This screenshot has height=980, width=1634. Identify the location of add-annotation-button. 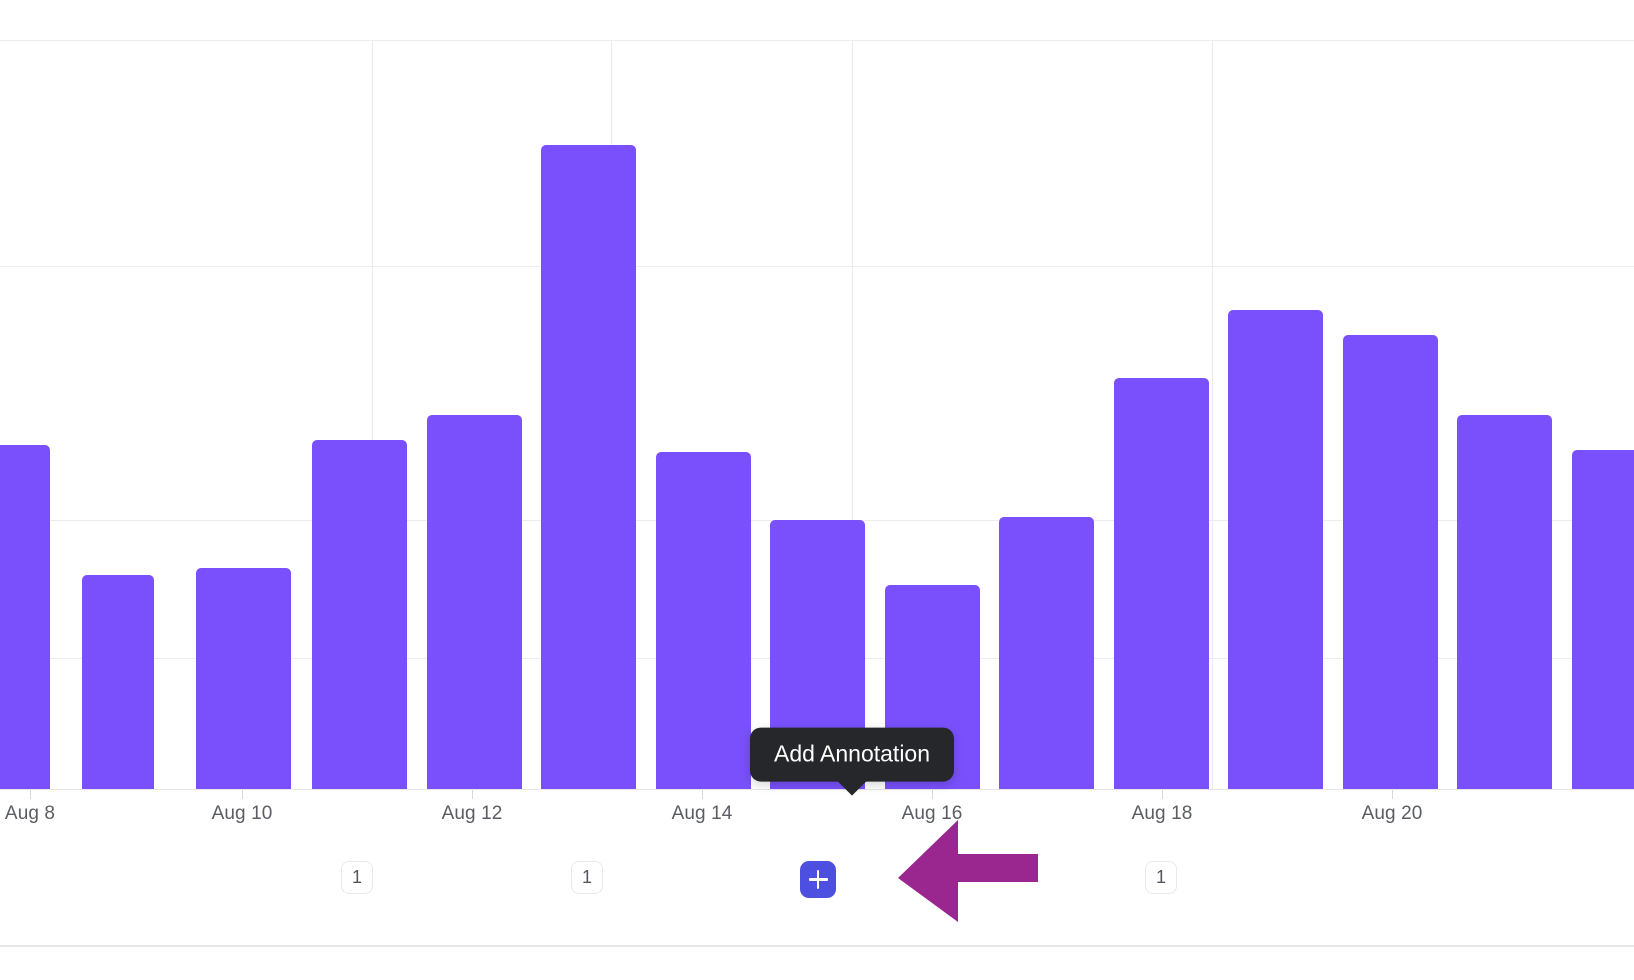
(818, 879).